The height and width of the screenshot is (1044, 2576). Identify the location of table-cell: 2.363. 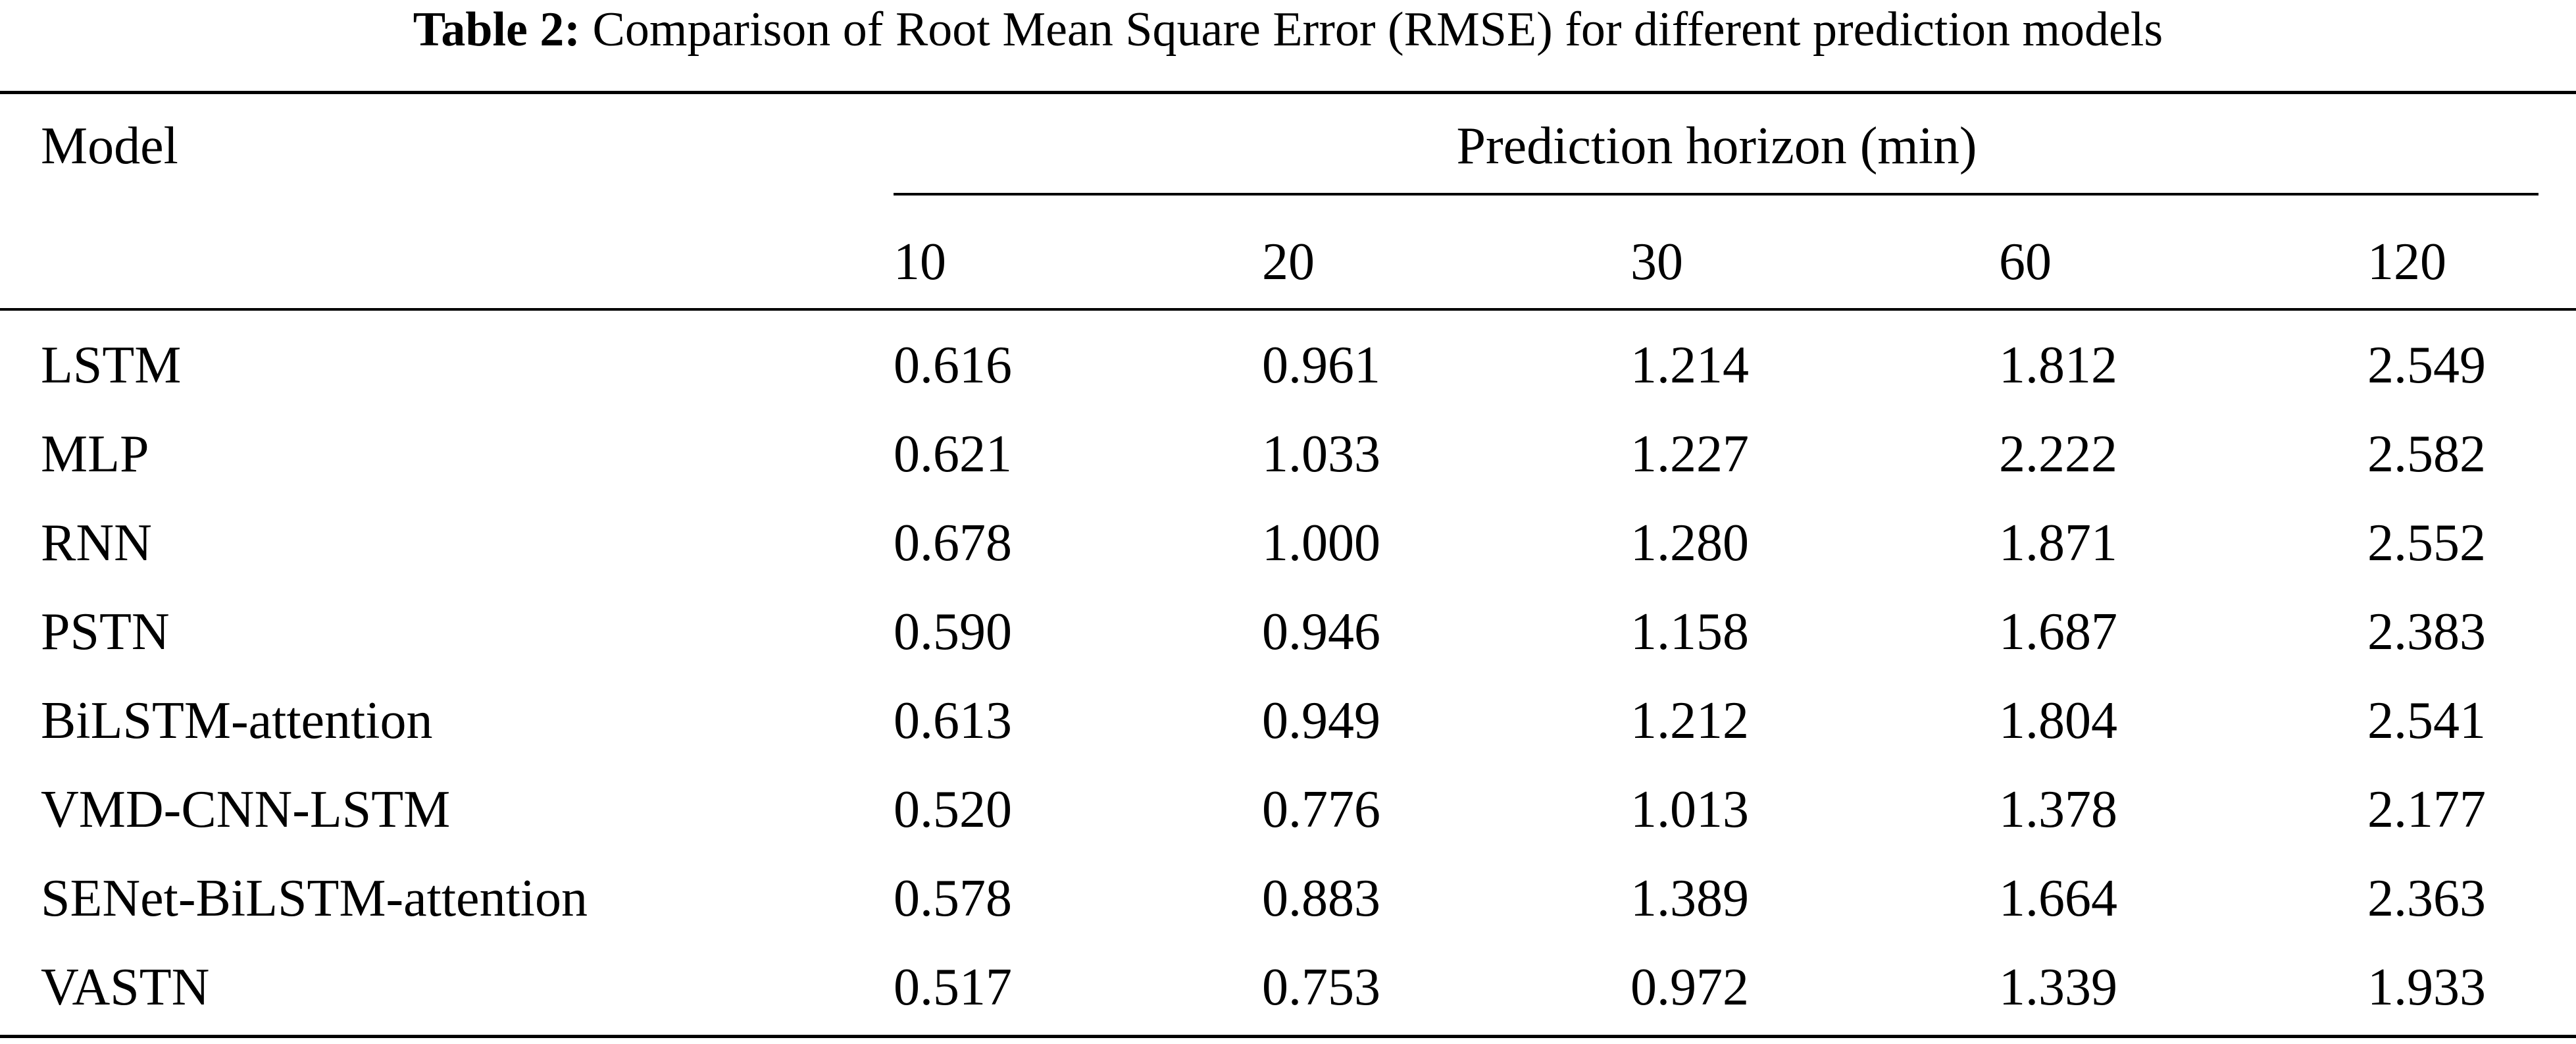
(2426, 898).